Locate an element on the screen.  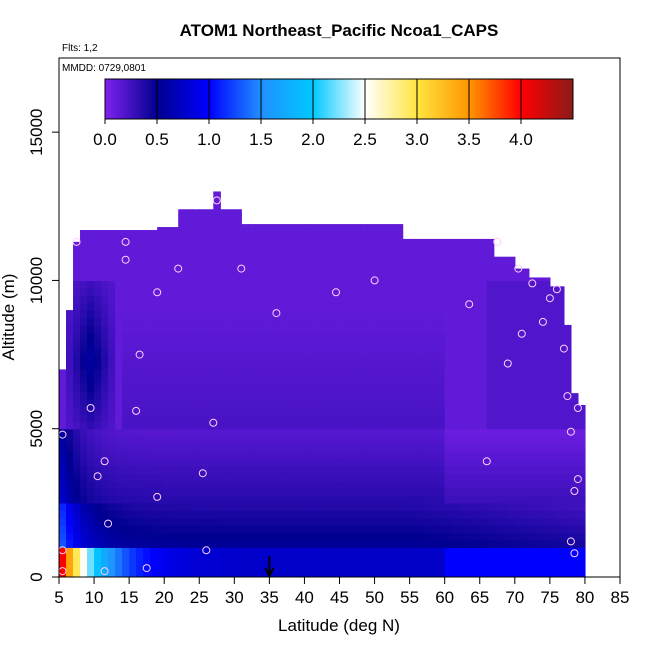
x-tick-label: 25 is located at coordinates (199, 597).